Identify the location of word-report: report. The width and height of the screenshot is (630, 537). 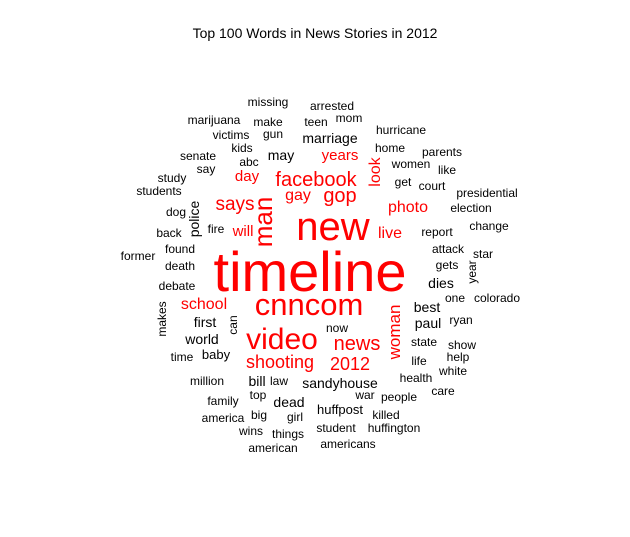
(437, 232).